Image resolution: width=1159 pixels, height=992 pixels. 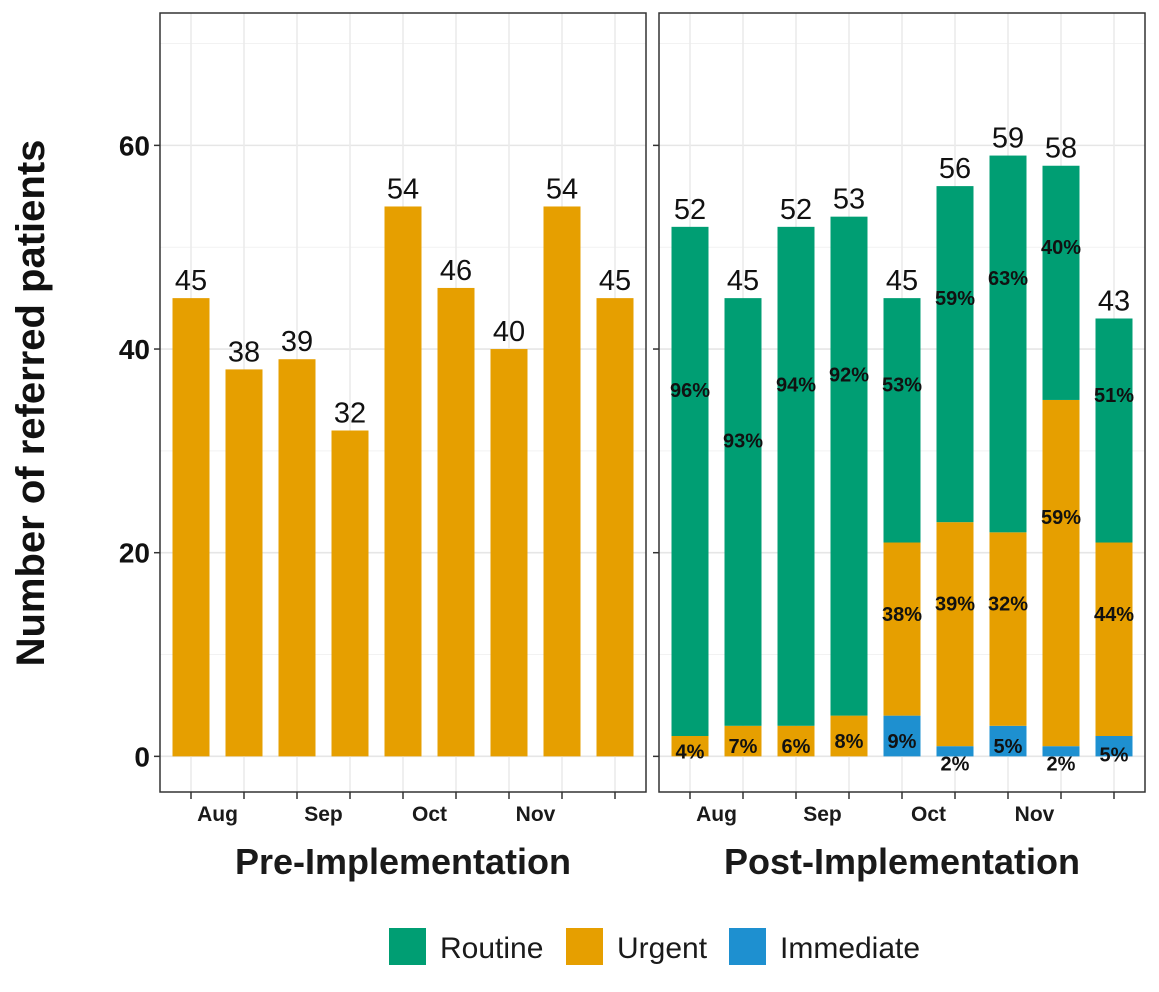 I want to click on percent-label: 94%, so click(x=796, y=386).